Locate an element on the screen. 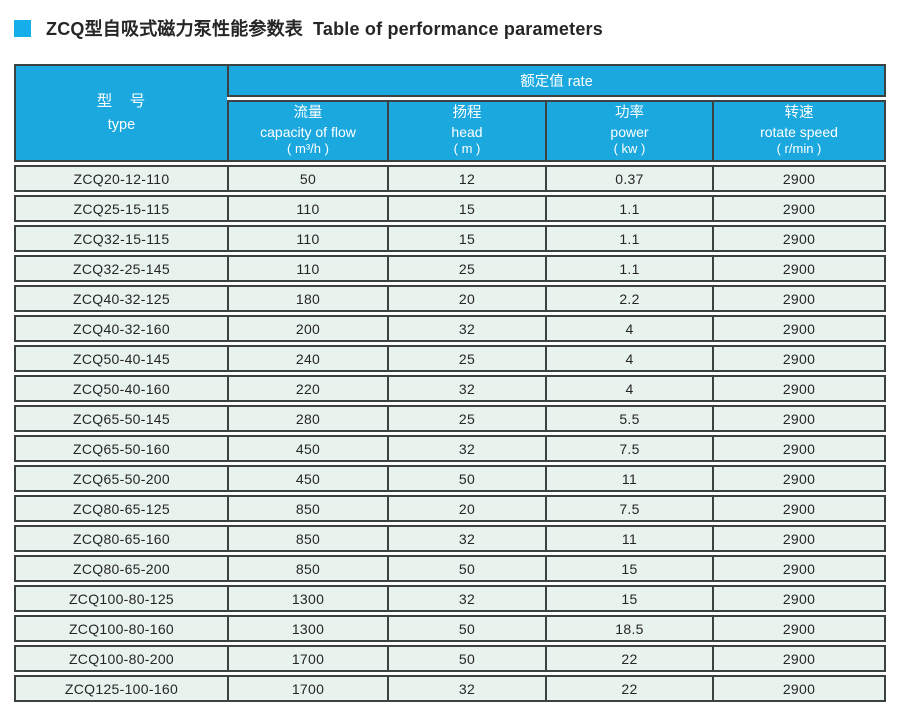 The height and width of the screenshot is (703, 900). cell-type: ZCQ65-50-145 is located at coordinates (120, 418).